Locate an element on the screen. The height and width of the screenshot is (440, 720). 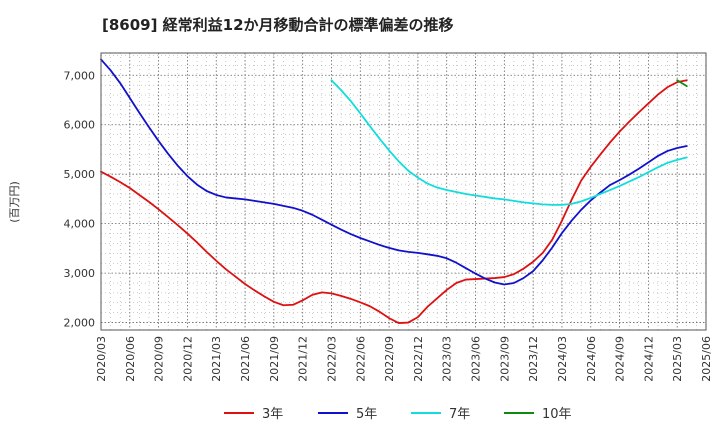
x-tick-label: 2021/03 is located at coordinates (216, 359).